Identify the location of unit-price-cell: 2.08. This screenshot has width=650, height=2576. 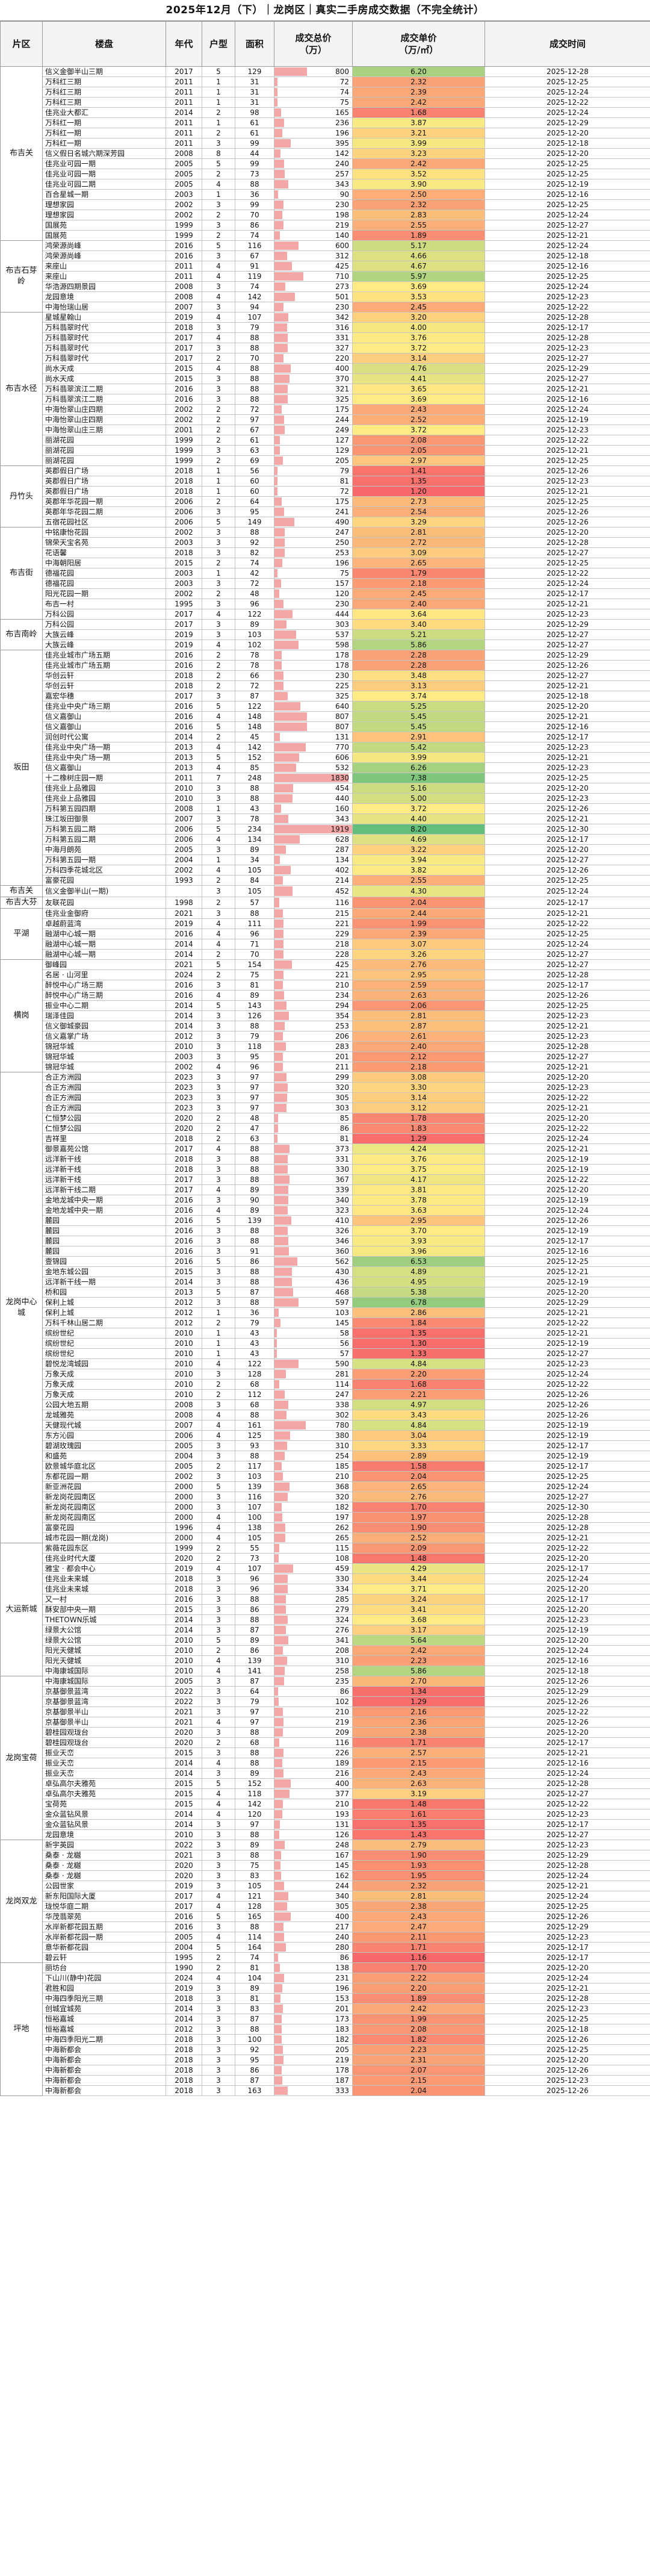
(419, 2030).